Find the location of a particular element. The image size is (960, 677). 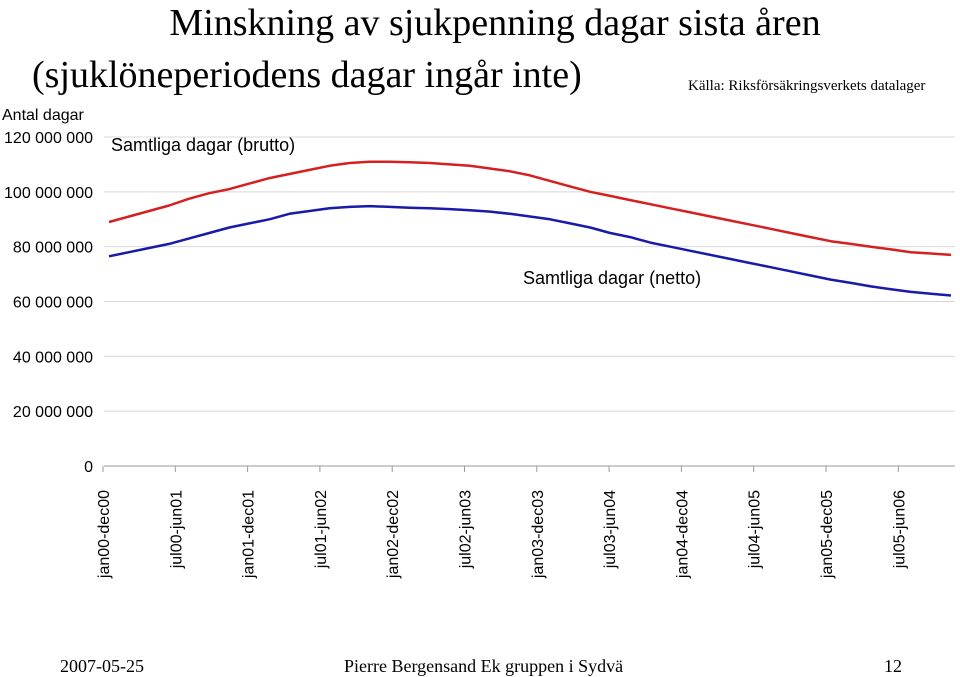

x-tick-label: jan01-dec01 is located at coordinates (249, 534).